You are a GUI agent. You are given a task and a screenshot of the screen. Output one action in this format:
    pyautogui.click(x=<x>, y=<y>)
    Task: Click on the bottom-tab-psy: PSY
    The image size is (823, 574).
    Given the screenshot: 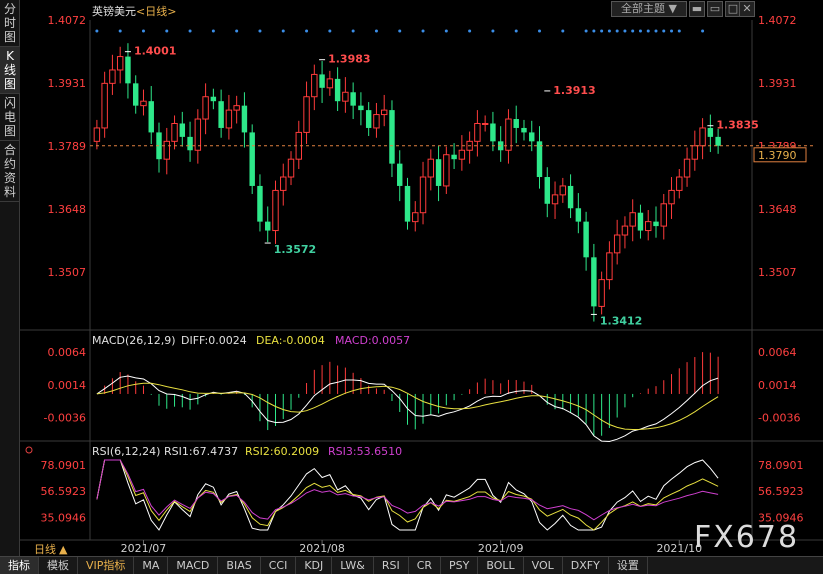 What is the action you would take?
    pyautogui.click(x=460, y=565)
    